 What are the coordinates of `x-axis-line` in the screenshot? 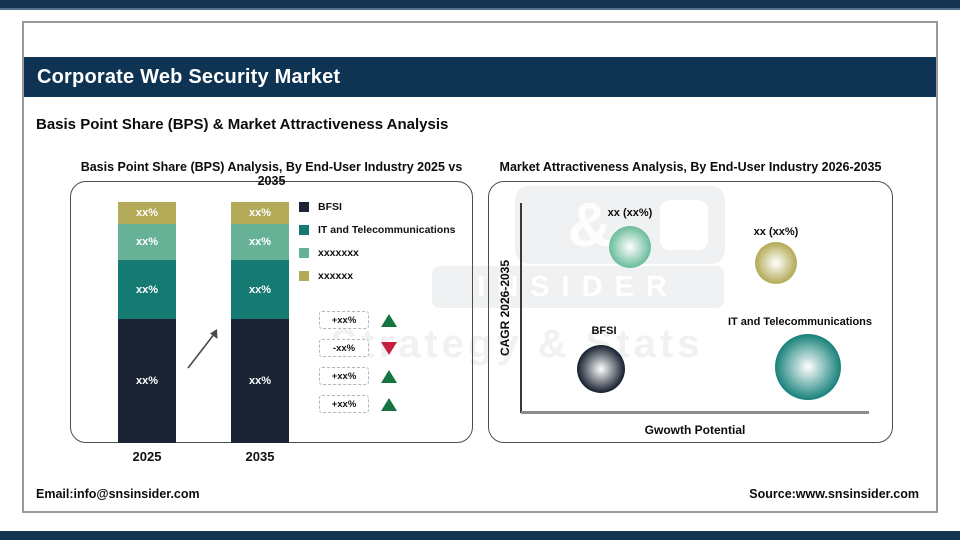 It's located at (695, 412).